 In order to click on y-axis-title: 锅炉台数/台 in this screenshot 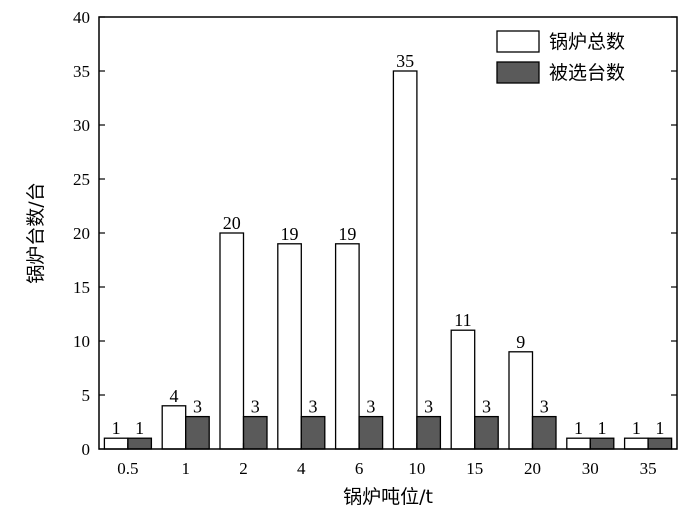, I will do `click(36, 232)`.